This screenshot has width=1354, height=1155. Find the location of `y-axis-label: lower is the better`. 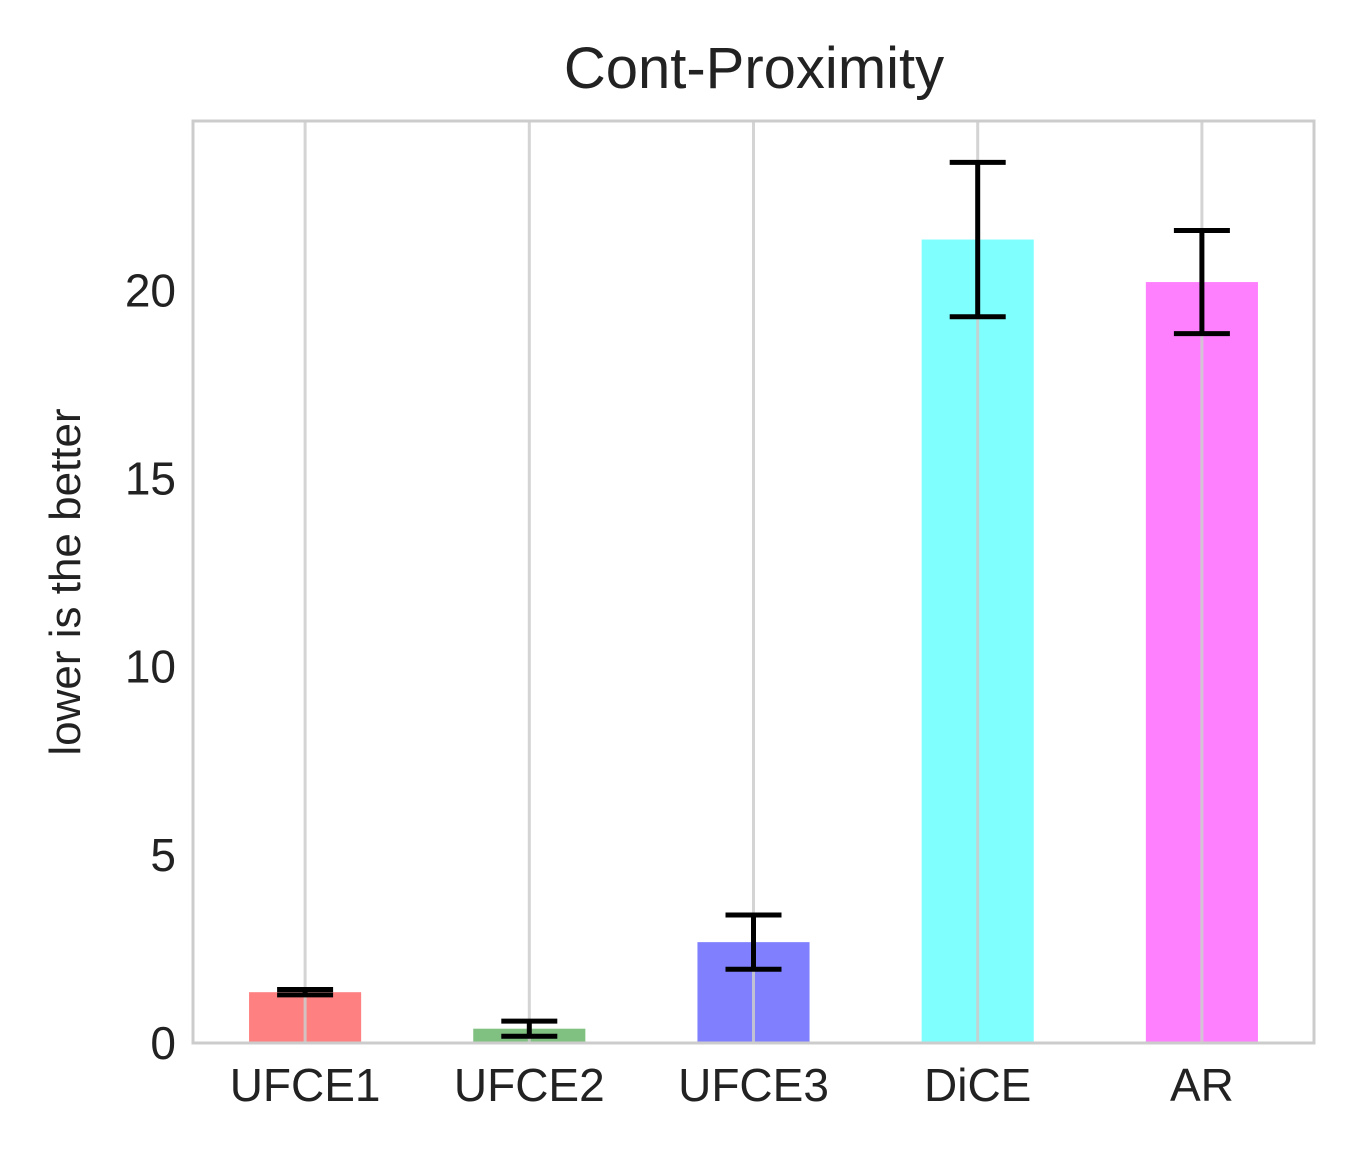

y-axis-label: lower is the better is located at coordinates (65, 581).